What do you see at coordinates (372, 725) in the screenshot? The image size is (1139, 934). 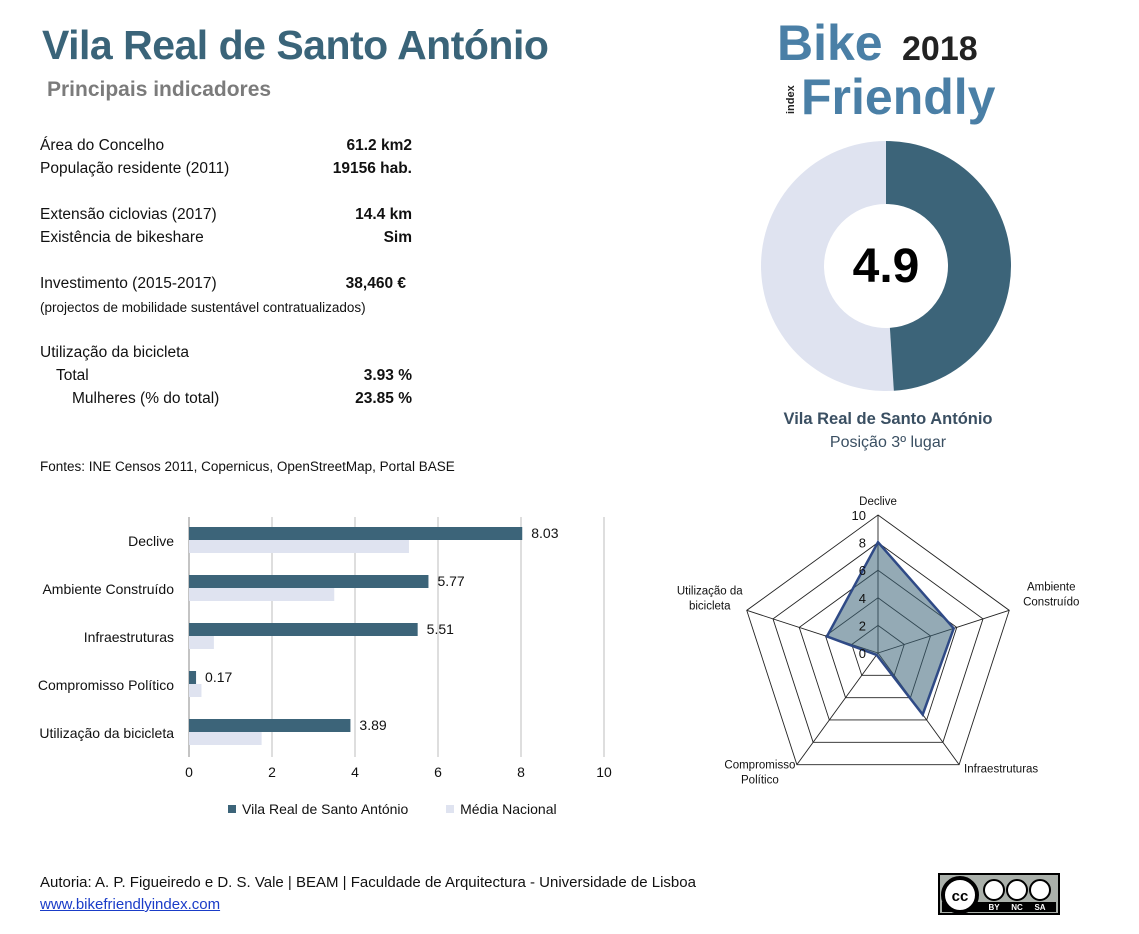 I see `bar-value-label: 3.89` at bounding box center [372, 725].